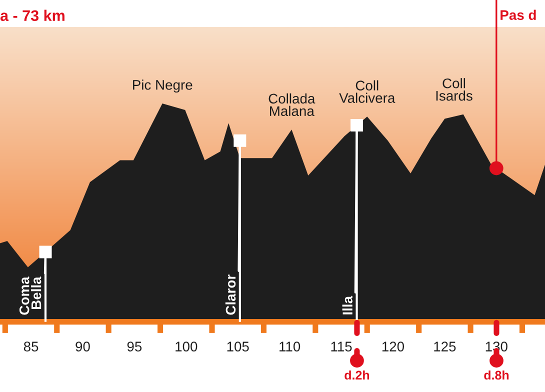  What do you see at coordinates (187, 347) in the screenshot?
I see `x-tick-label: 100` at bounding box center [187, 347].